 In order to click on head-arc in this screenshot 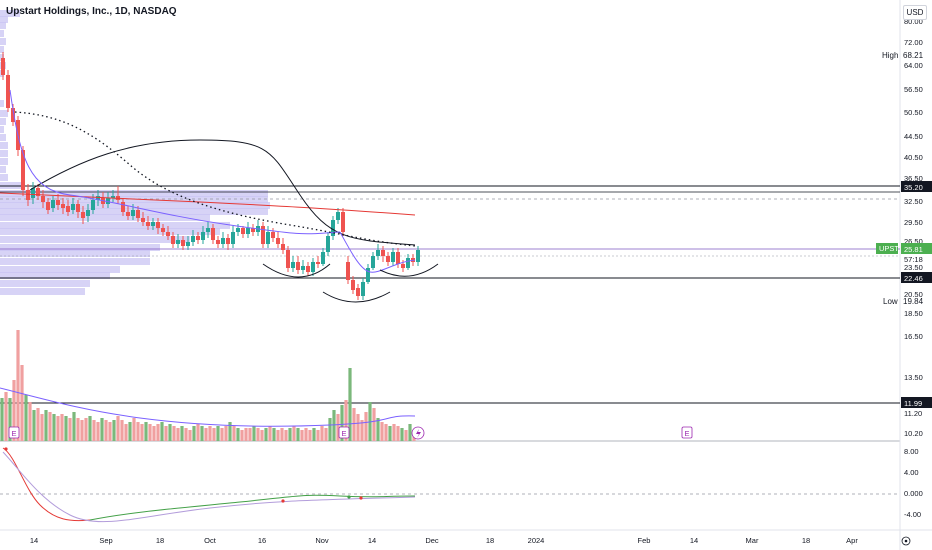, I will do `click(356, 297)`.